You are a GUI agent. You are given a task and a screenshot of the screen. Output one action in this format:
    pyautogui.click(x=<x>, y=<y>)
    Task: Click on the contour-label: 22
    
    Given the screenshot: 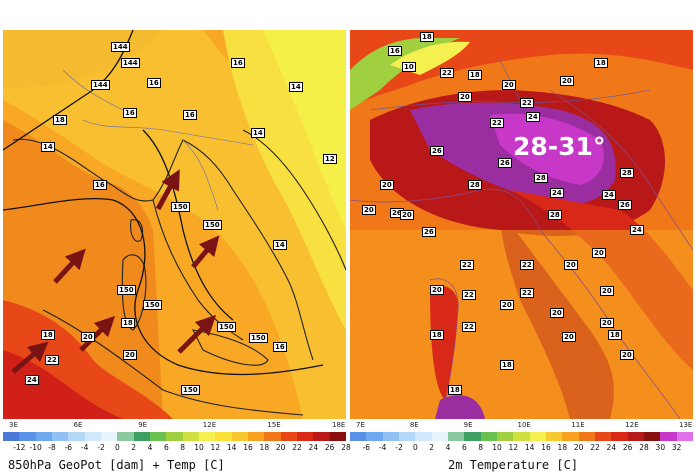 What is the action you would take?
    pyautogui.click(x=52, y=360)
    